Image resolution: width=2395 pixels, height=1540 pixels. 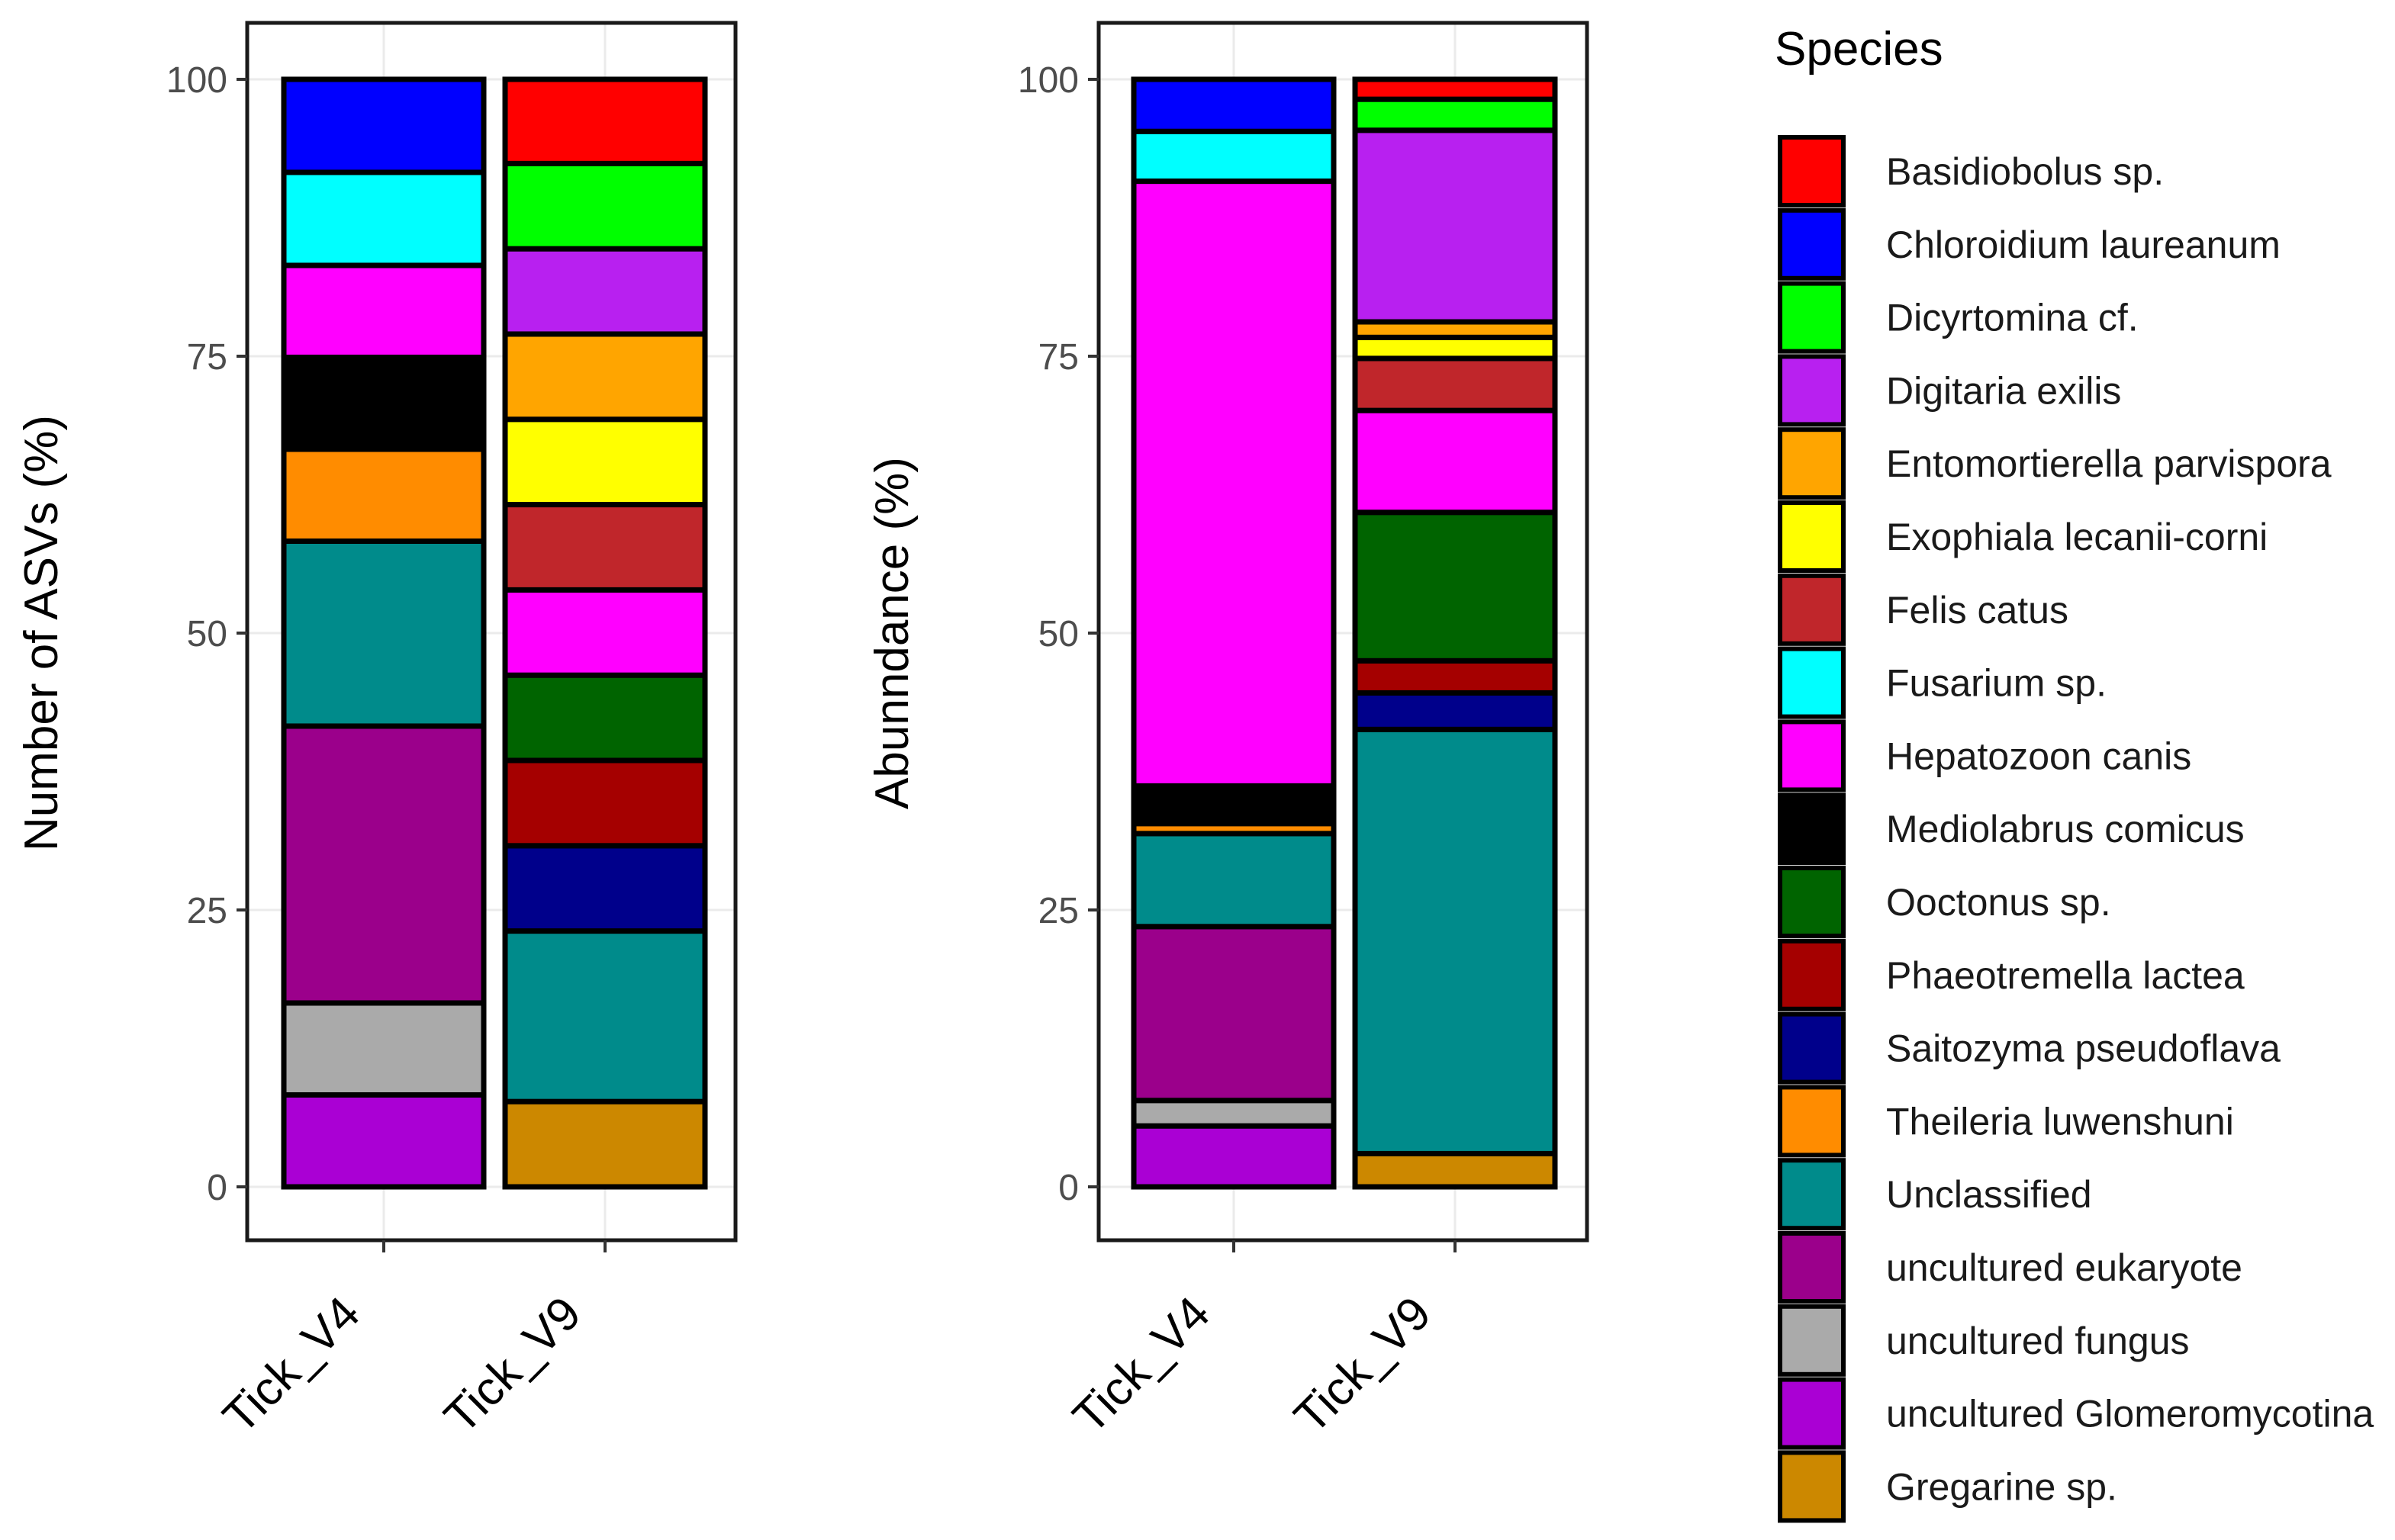 I want to click on y-axis-title: Abunndance (%), so click(x=892, y=633).